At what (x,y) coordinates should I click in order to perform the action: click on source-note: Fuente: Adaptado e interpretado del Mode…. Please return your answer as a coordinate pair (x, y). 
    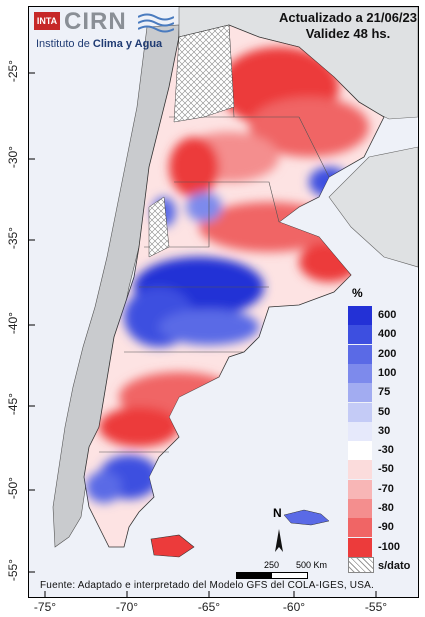
    Looking at the image, I should click on (207, 585).